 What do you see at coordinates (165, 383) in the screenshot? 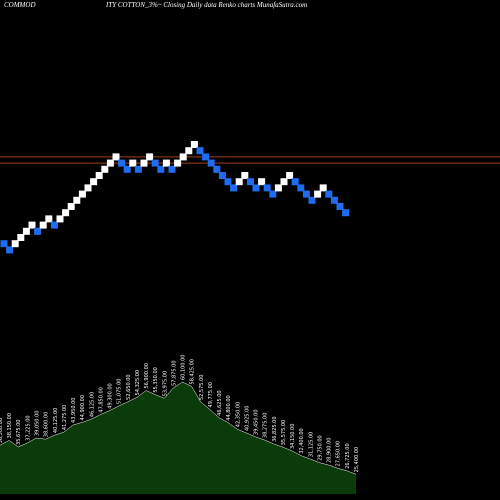
I see `volume-label: 53,975.00` at bounding box center [165, 383].